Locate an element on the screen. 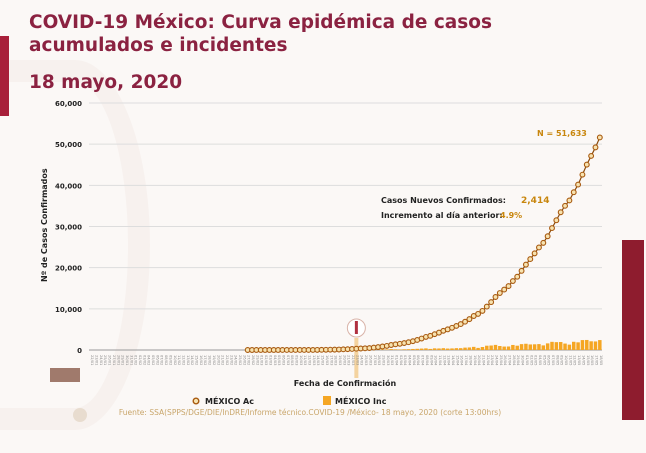  x-tick-label: 24/03 is located at coordinates (362, 360).